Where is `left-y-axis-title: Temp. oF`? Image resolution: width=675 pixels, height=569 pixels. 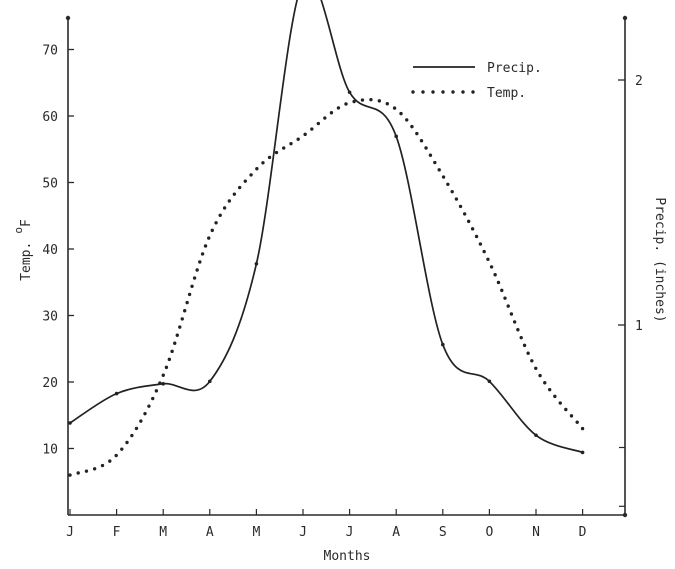 left-y-axis-title: Temp. oF is located at coordinates (23, 250).